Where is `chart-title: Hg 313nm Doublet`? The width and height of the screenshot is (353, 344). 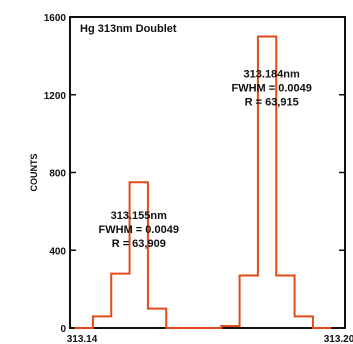 chart-title: Hg 313nm Doublet is located at coordinates (128, 29).